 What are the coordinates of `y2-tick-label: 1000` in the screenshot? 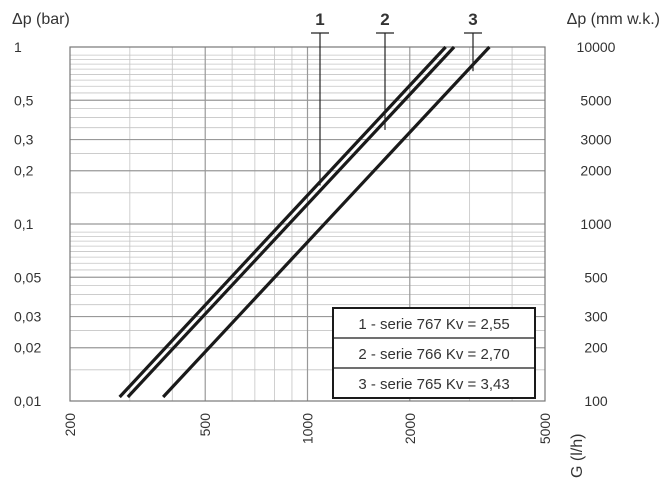 It's located at (595, 224).